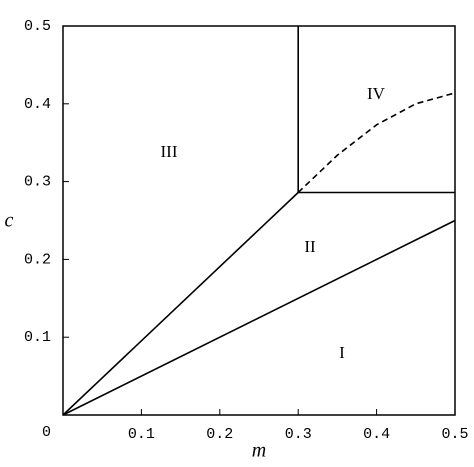 The image size is (474, 467). What do you see at coordinates (310, 246) in the screenshot?
I see `region-label: II` at bounding box center [310, 246].